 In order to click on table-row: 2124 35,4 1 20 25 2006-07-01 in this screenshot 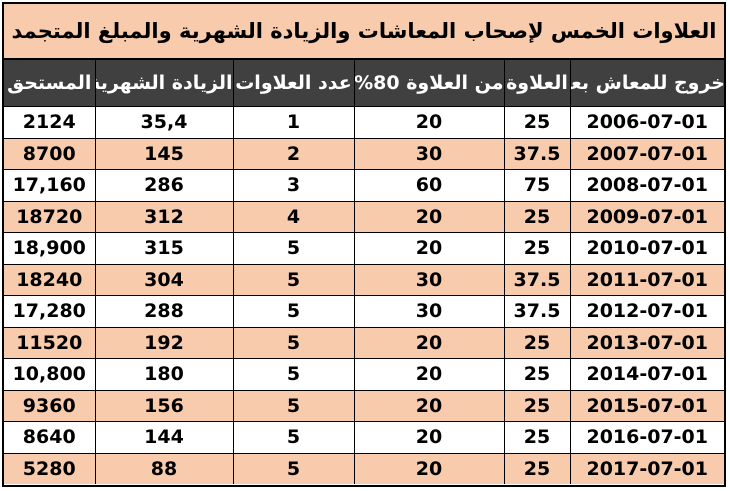, I will do `click(364, 122)`.